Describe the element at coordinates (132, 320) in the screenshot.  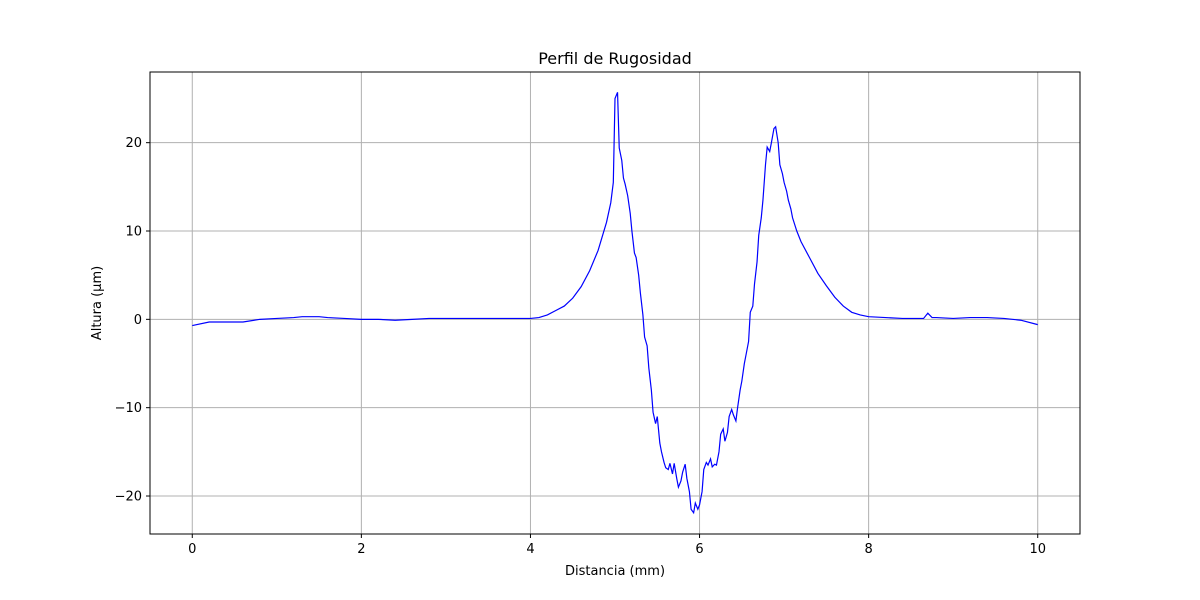
I see `y-axis: −20 −10 0 10 20` at that location.